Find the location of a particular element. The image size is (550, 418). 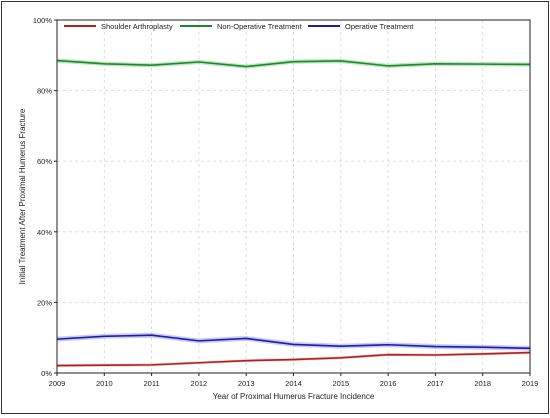

y-tick-label: 40% is located at coordinates (44, 232).